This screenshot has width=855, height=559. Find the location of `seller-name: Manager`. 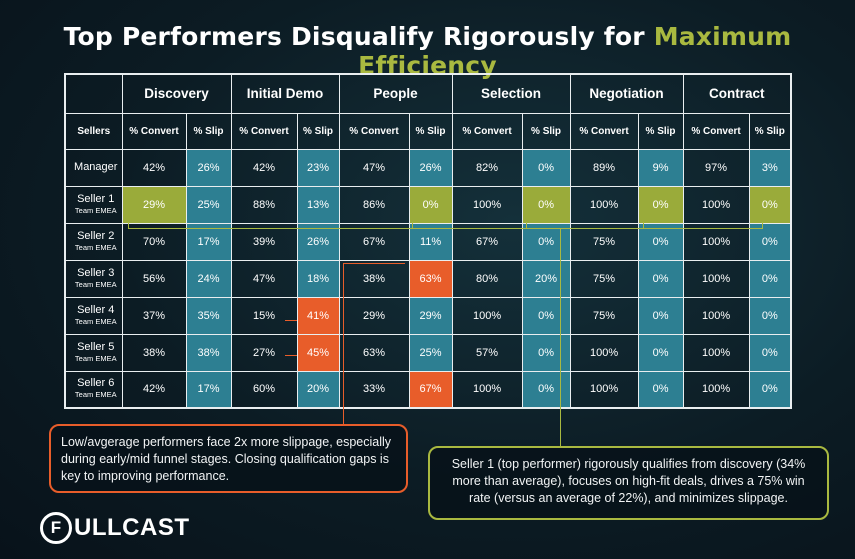

seller-name: Manager is located at coordinates (96, 167).